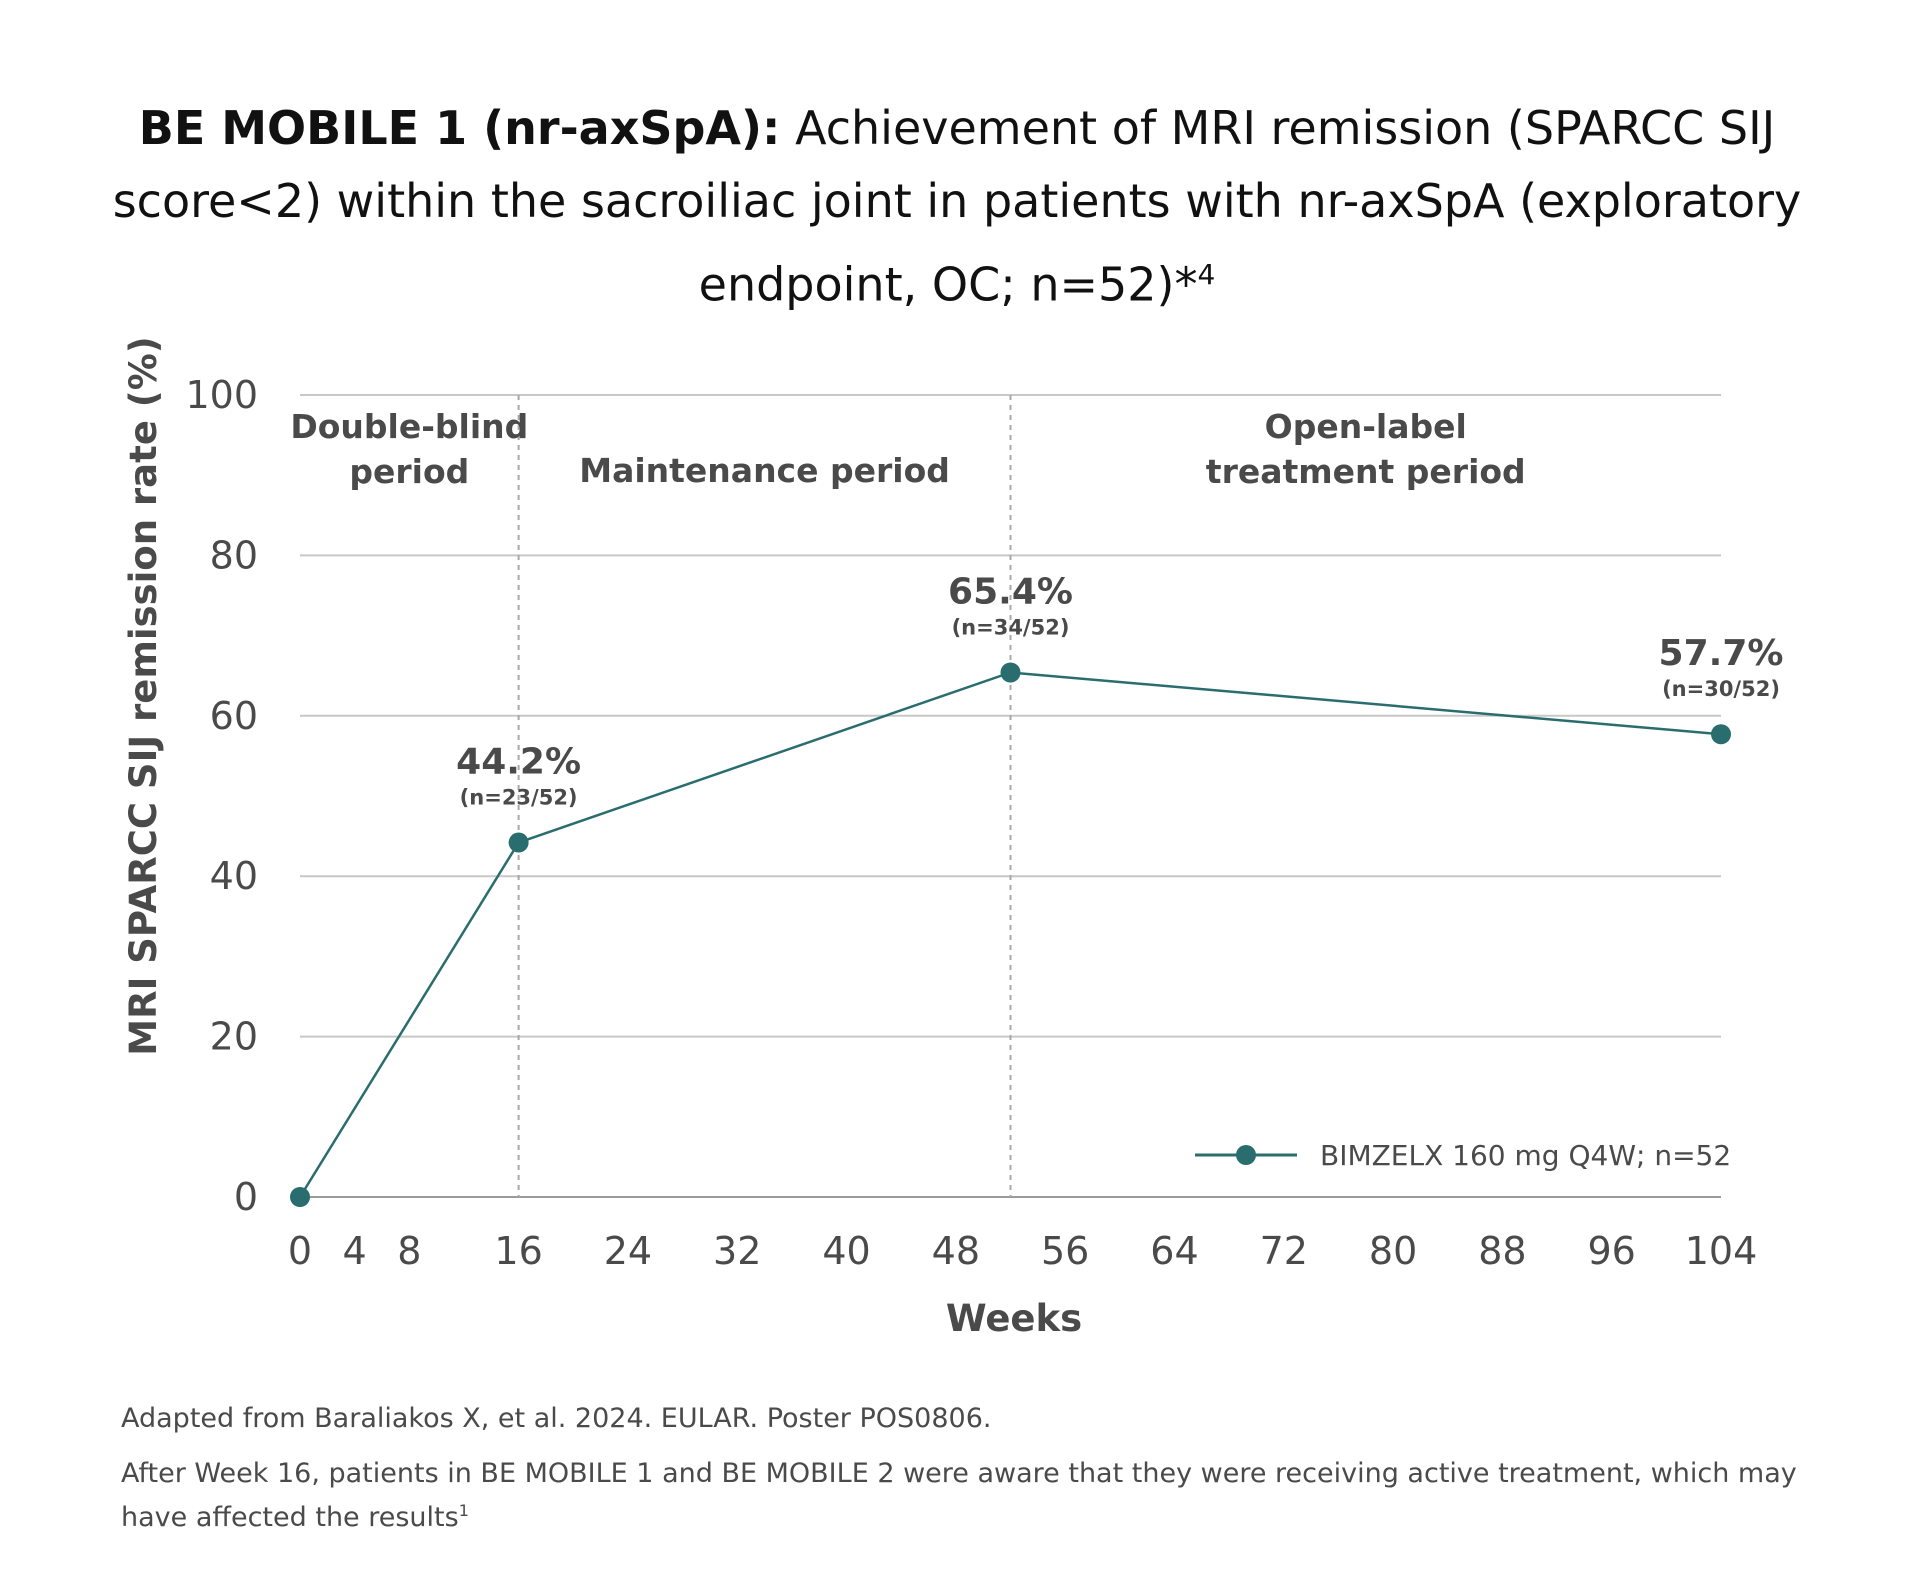  What do you see at coordinates (1011, 627) in the screenshot?
I see `data-sublabel: (n=34/52)` at bounding box center [1011, 627].